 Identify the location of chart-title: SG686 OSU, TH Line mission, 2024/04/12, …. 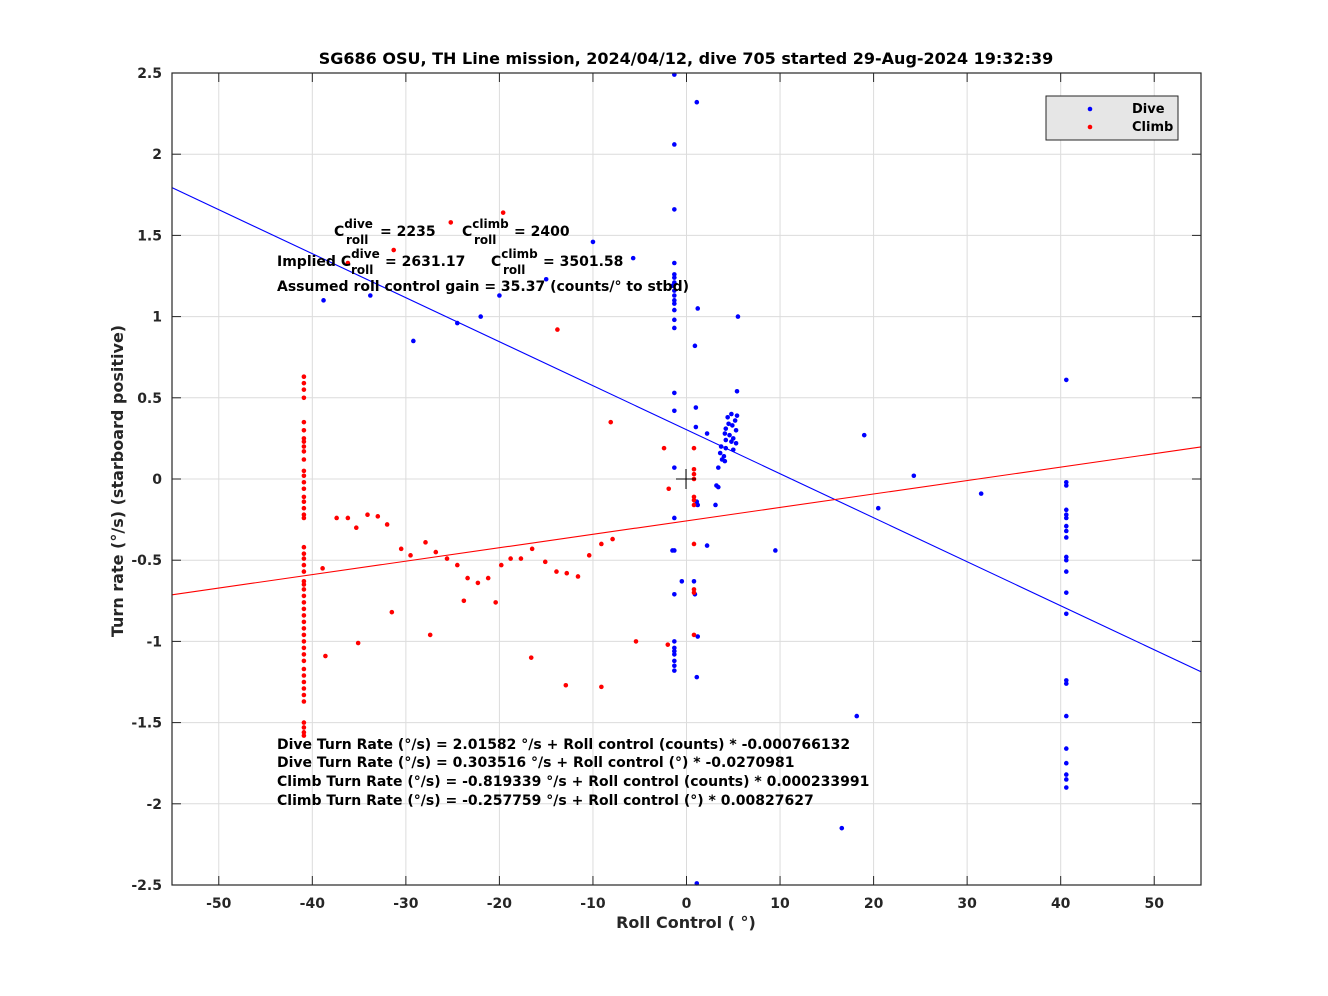
(686, 58).